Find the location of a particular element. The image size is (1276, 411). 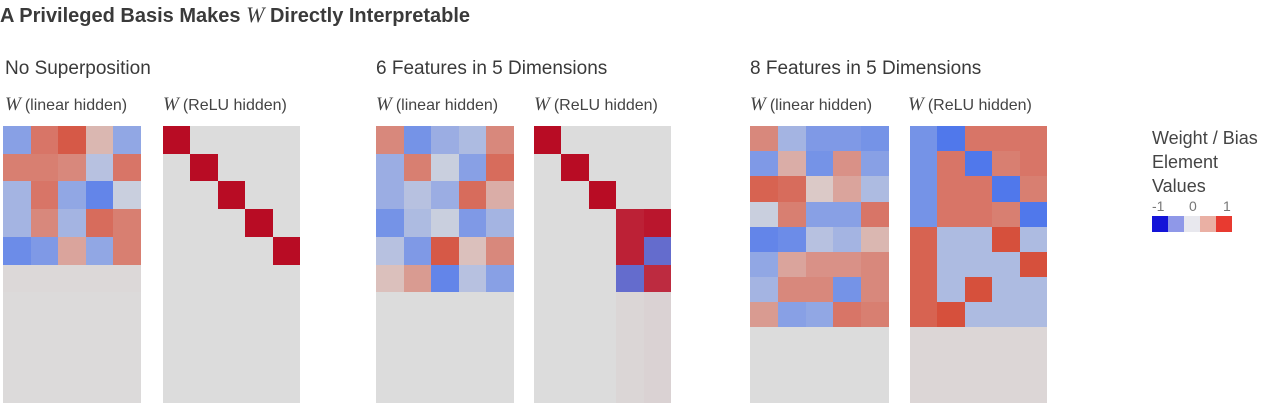

legend-title: Weight / Bias Element Values is located at coordinates (1205, 162).